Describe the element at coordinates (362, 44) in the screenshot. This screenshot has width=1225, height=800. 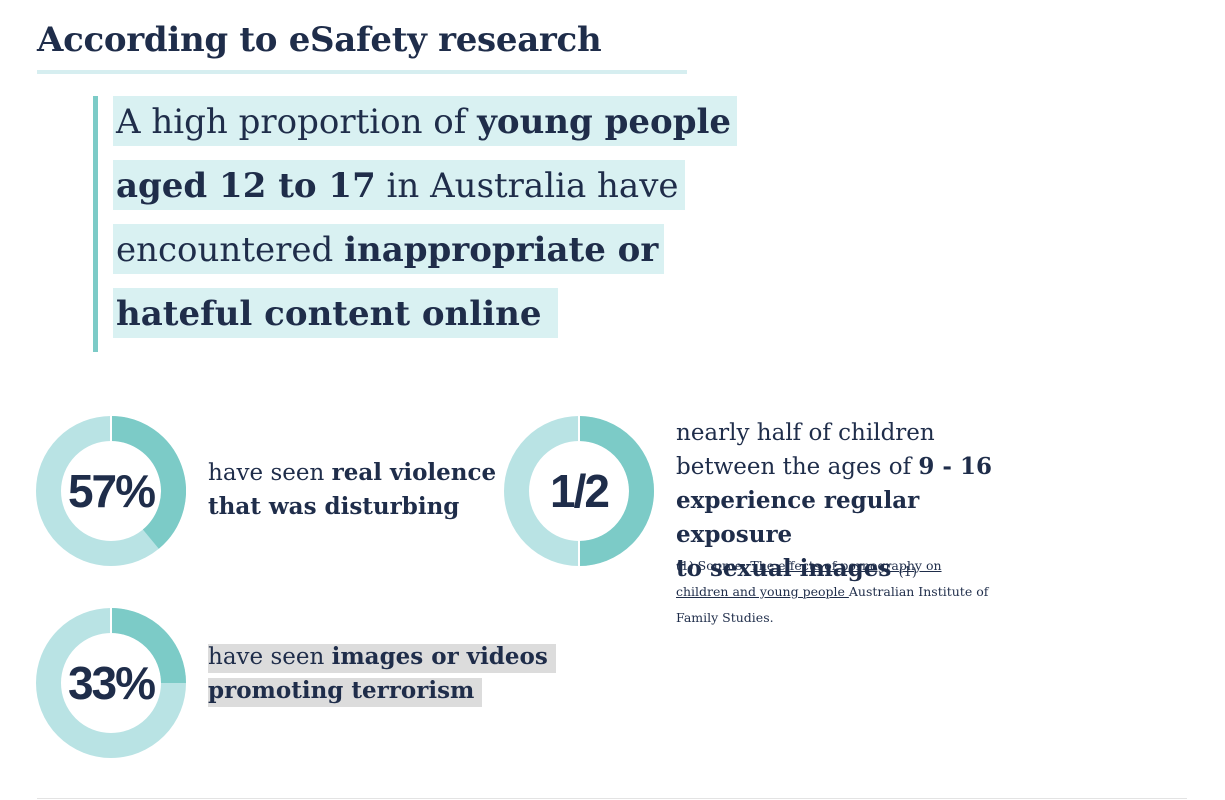
I see `section-heading: According to eSafety research` at that location.